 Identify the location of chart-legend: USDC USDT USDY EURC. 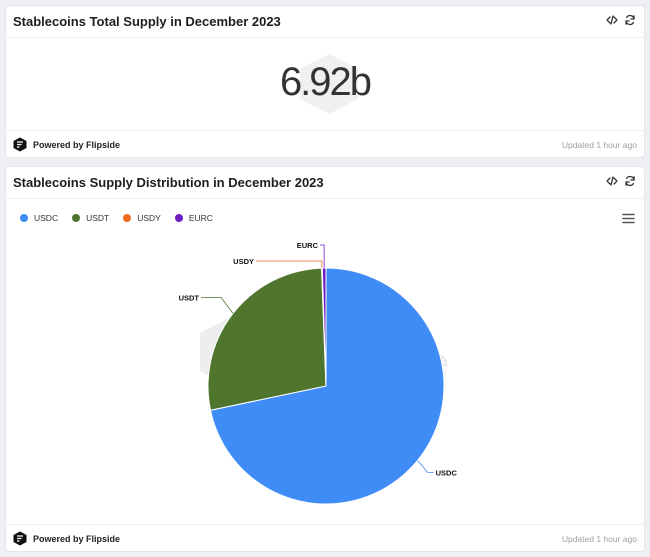
(116, 218).